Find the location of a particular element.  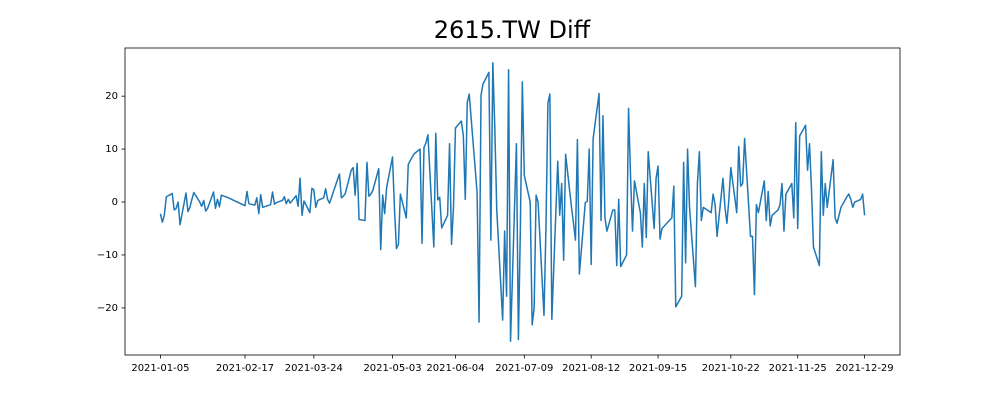

x-tick-label: 2021-06-04 is located at coordinates (455, 368).